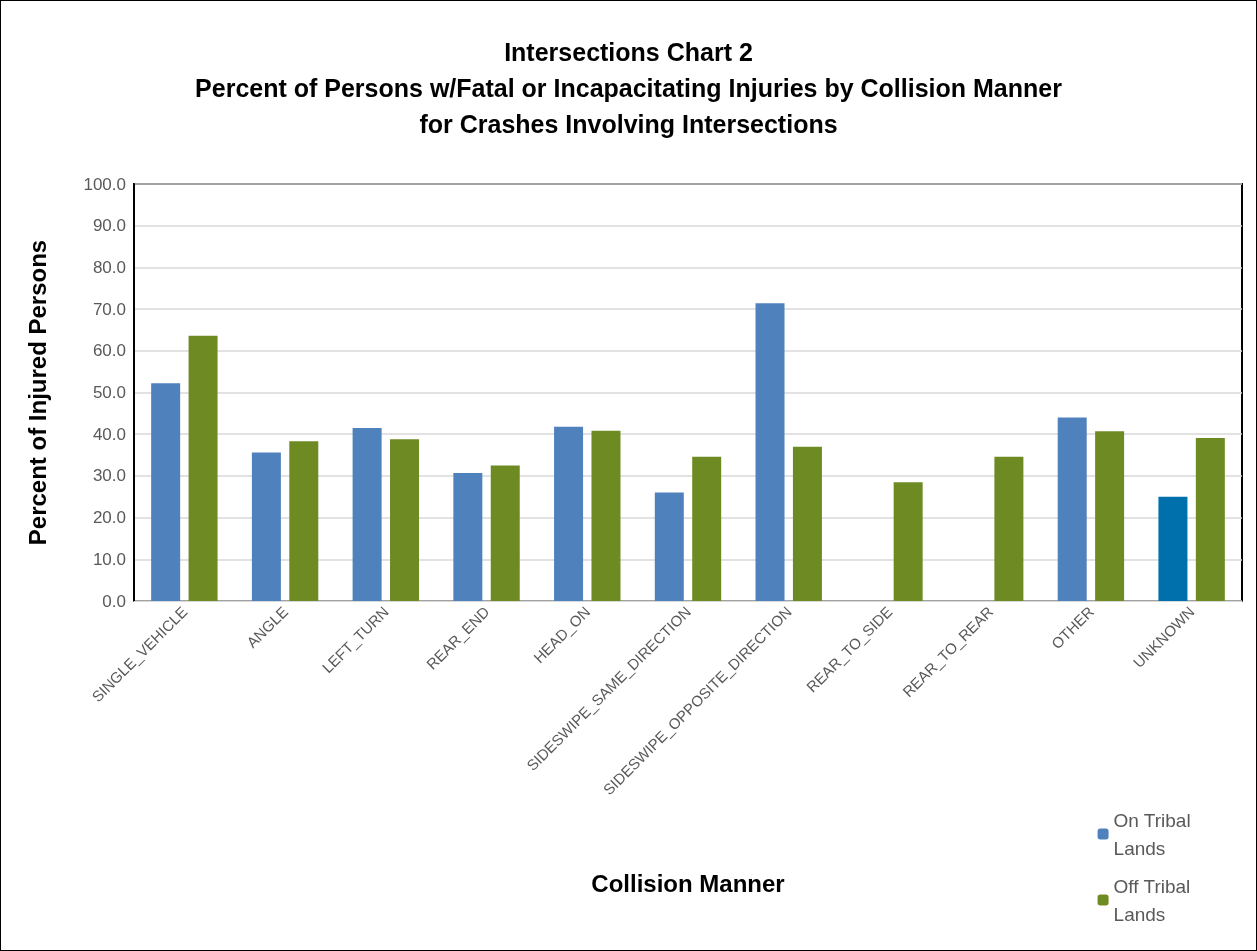  What do you see at coordinates (109, 559) in the screenshot?
I see `y-tick-label: 10.0` at bounding box center [109, 559].